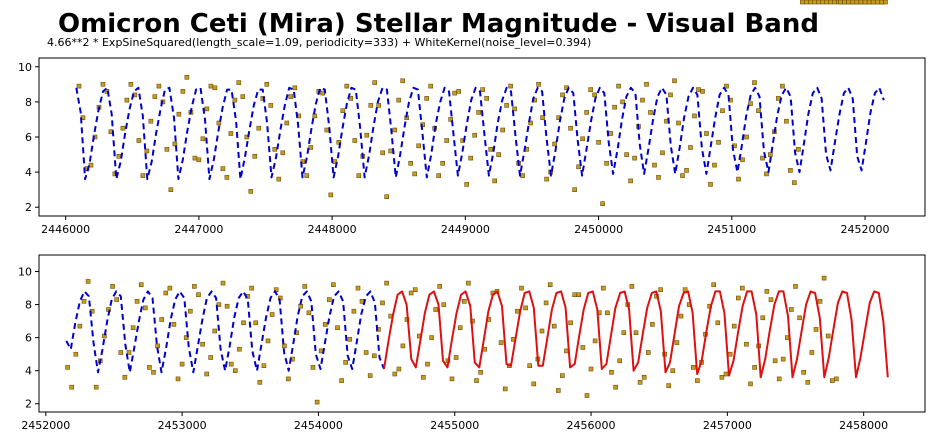 This screenshot has height=446, width=944. What do you see at coordinates (731, 229) in the screenshot?
I see `top-x-tick-label: 2451000` at bounding box center [731, 229].